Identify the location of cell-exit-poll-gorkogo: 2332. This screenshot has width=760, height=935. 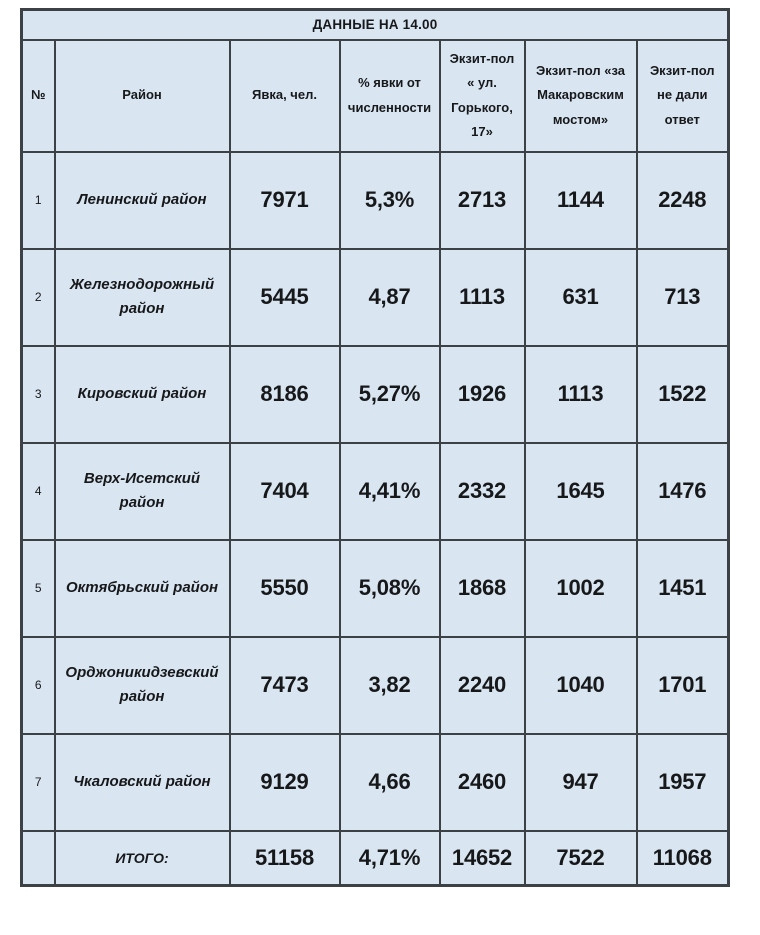
(482, 491).